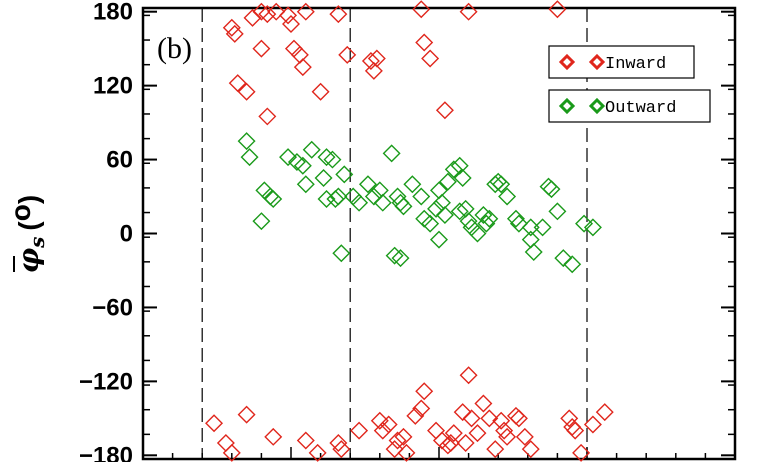 The height and width of the screenshot is (462, 771). What do you see at coordinates (106, 452) in the screenshot?
I see `y-tick-label: −180` at bounding box center [106, 452].